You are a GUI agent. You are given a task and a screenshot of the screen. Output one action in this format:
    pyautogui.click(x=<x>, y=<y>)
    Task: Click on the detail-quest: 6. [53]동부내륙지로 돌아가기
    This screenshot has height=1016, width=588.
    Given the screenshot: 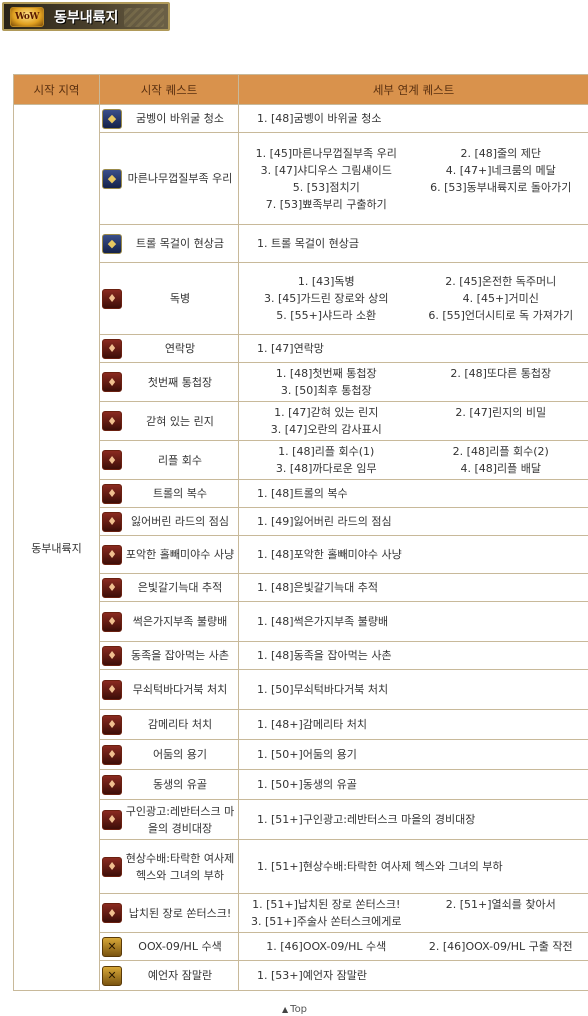 What is the action you would take?
    pyautogui.click(x=501, y=187)
    